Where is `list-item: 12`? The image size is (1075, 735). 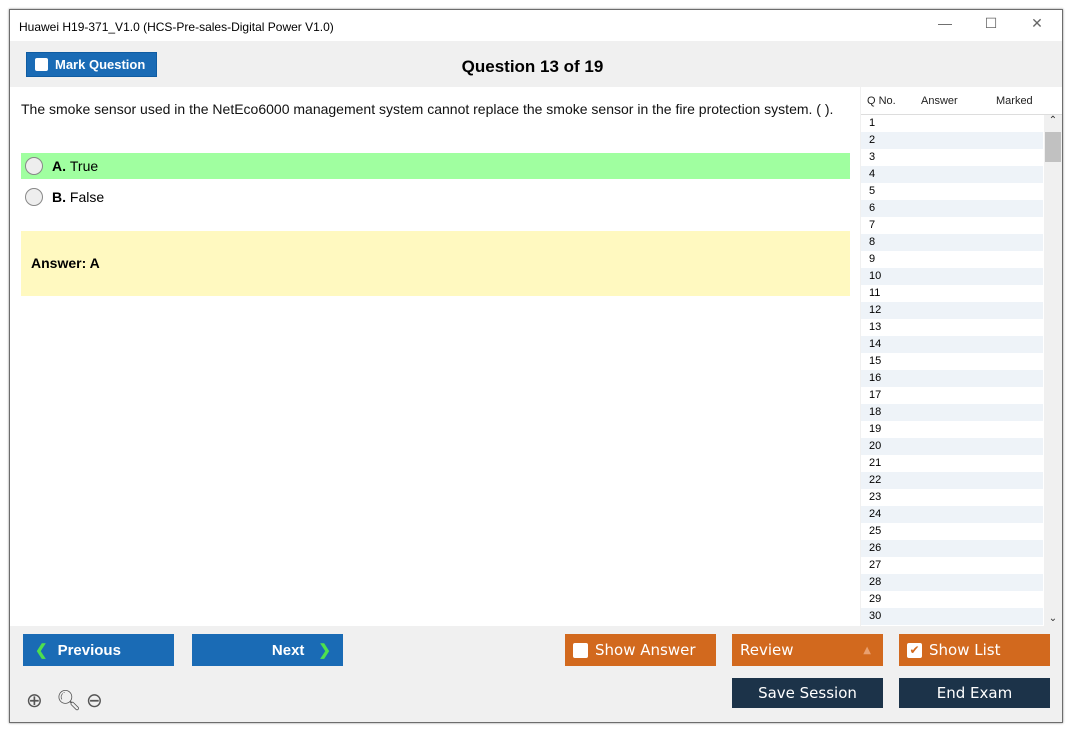 list-item: 12 is located at coordinates (952, 310).